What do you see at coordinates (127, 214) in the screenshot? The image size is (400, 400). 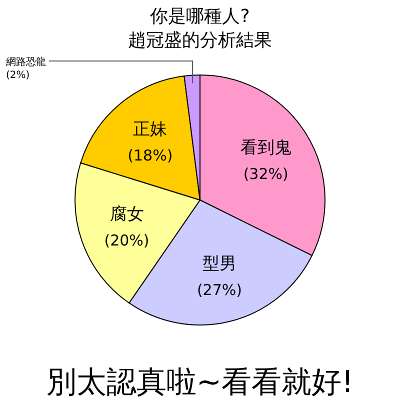 I see `slice-label: 腐女` at bounding box center [127, 214].